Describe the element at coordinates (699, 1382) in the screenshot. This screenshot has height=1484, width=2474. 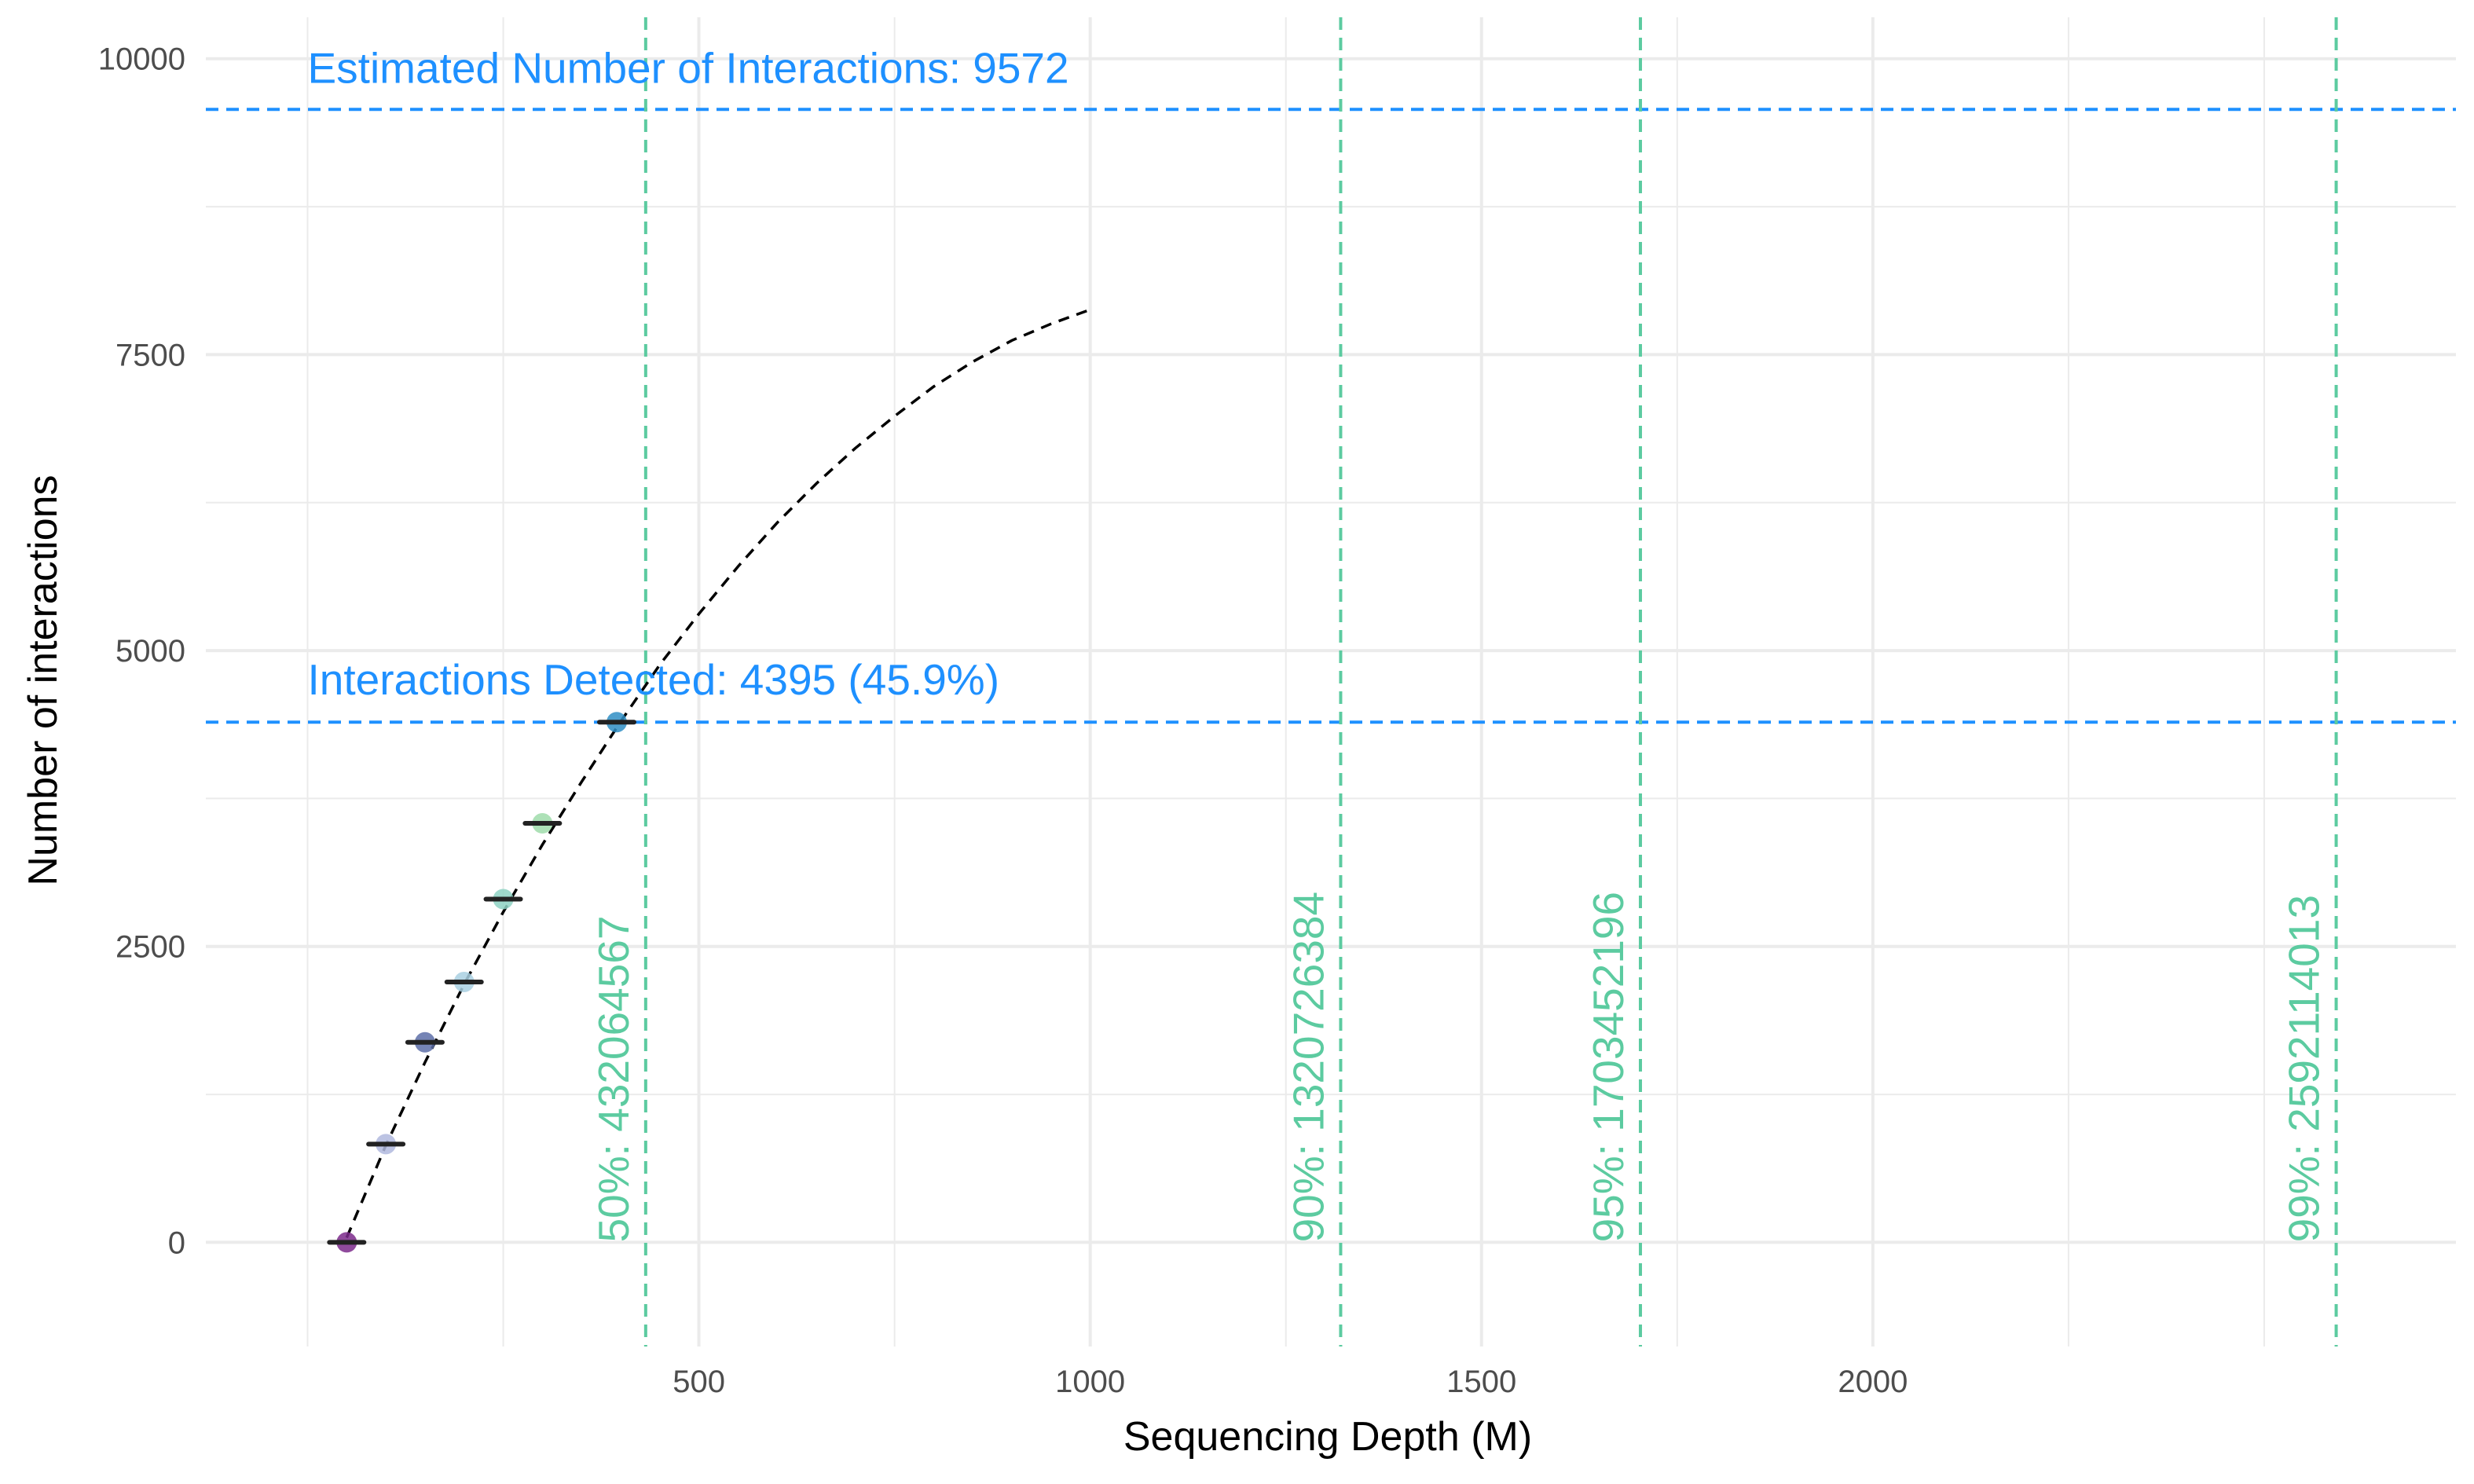
I see `x-tick-label: 500` at that location.